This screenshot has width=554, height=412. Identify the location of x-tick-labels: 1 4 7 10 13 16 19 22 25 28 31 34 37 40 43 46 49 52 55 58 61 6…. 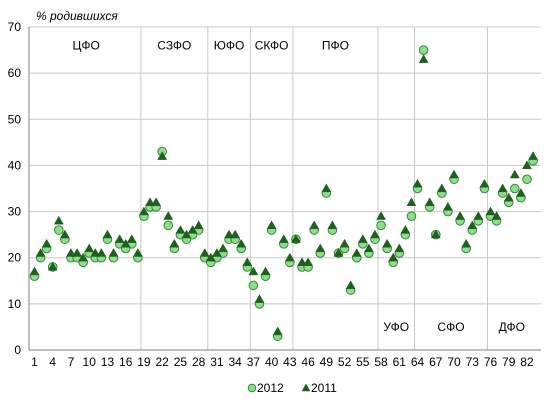
(282, 362).